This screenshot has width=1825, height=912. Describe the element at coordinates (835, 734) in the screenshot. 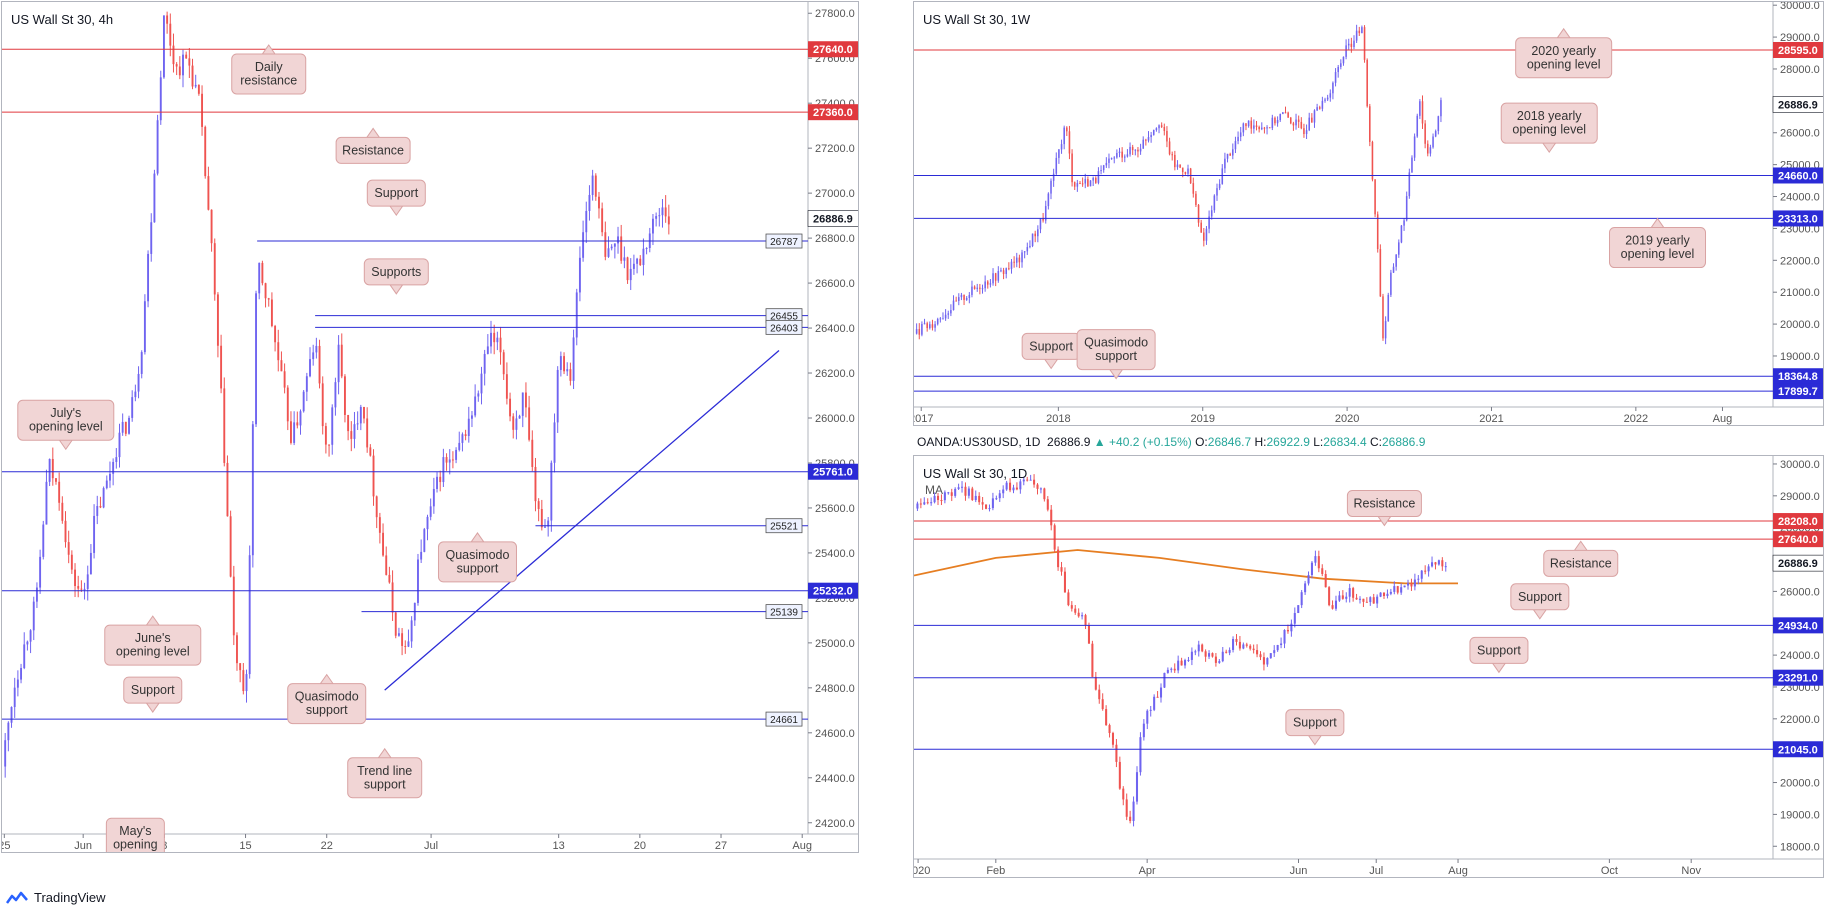

I see `price-tick-label: 24600.0` at that location.